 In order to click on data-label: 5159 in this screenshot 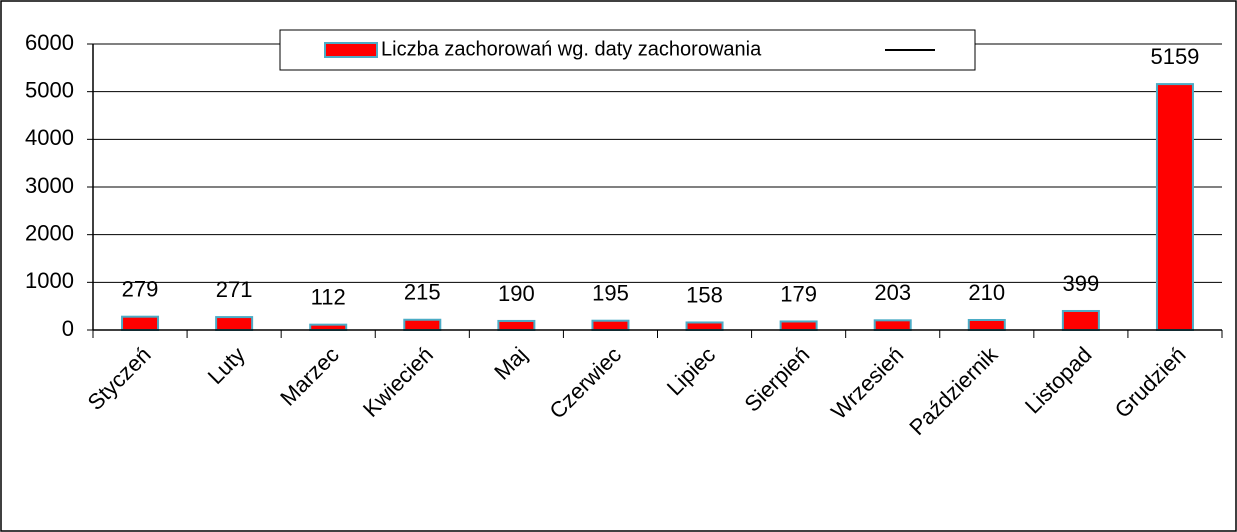, I will do `click(1174, 56)`.